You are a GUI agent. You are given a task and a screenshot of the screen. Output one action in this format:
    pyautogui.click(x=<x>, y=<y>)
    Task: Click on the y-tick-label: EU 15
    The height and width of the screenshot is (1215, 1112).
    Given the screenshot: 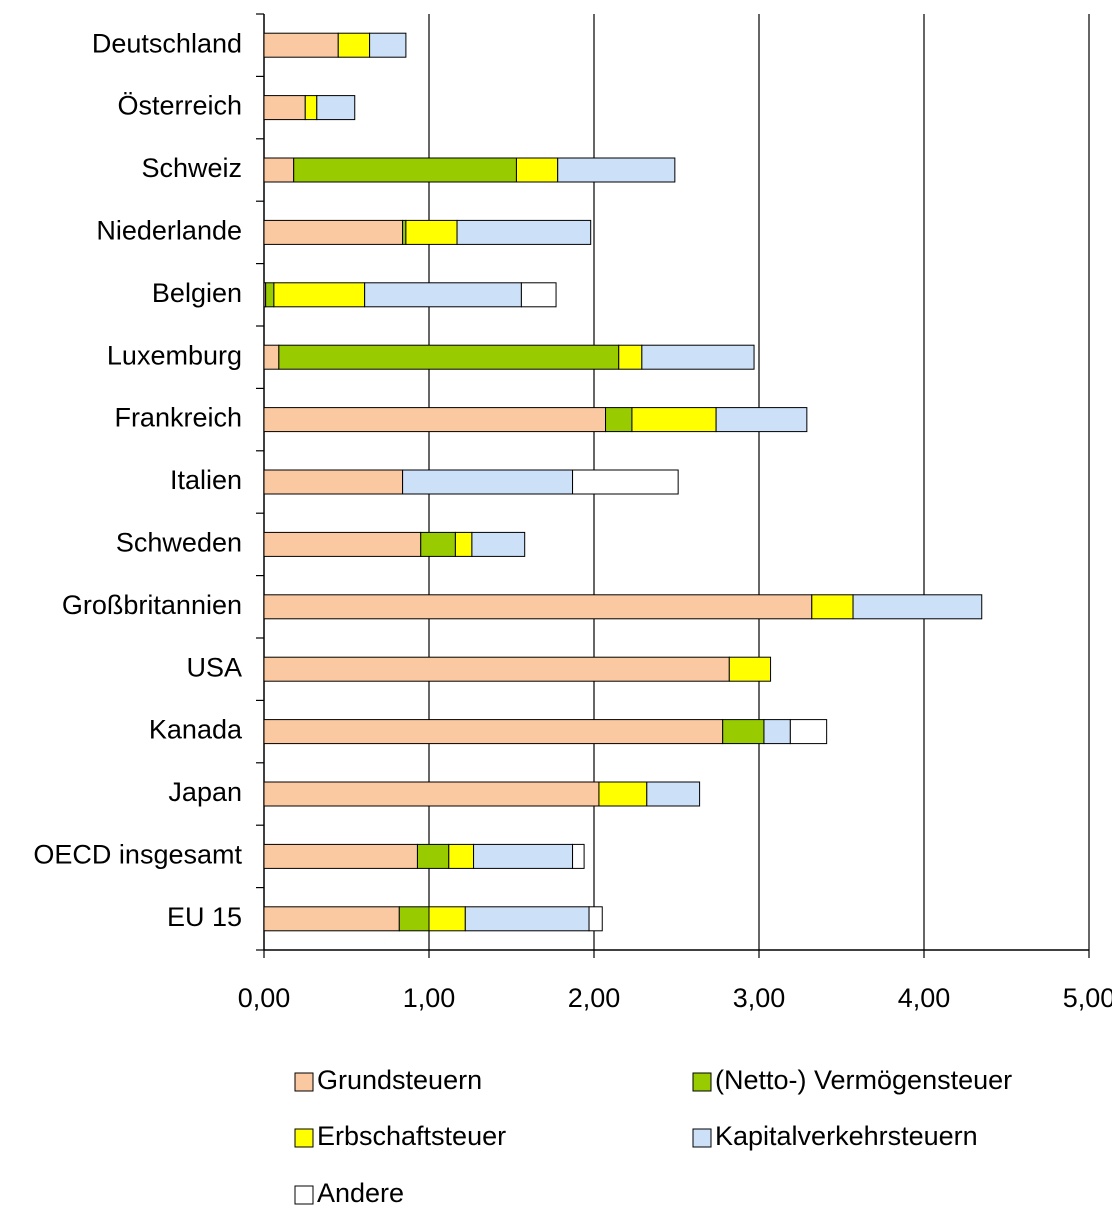 What is the action you would take?
    pyautogui.click(x=204, y=917)
    